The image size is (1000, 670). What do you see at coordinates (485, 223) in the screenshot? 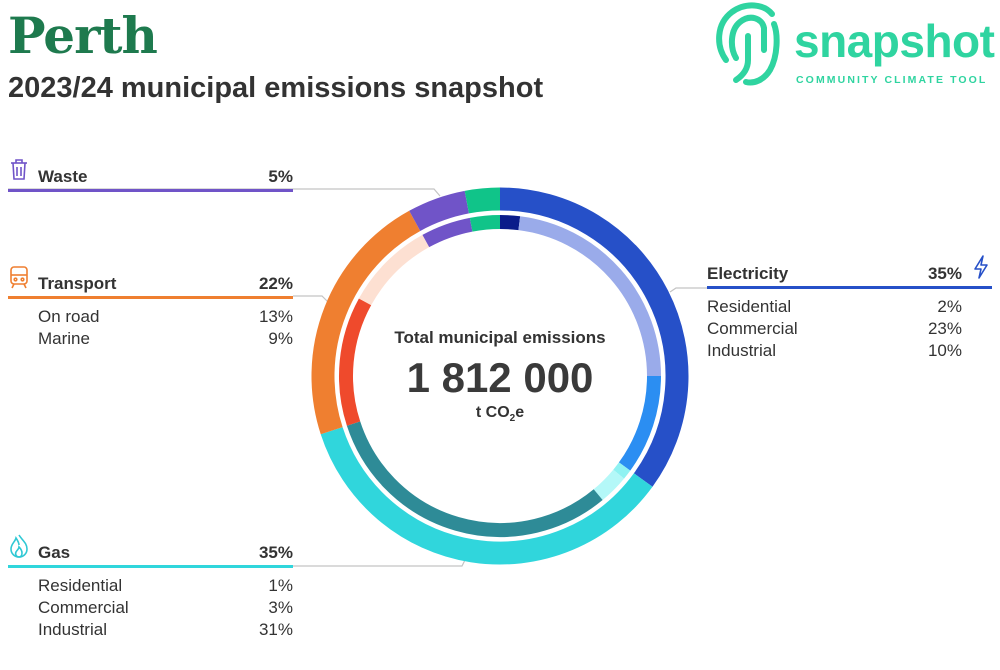
I see `segment-other-inner` at bounding box center [485, 223].